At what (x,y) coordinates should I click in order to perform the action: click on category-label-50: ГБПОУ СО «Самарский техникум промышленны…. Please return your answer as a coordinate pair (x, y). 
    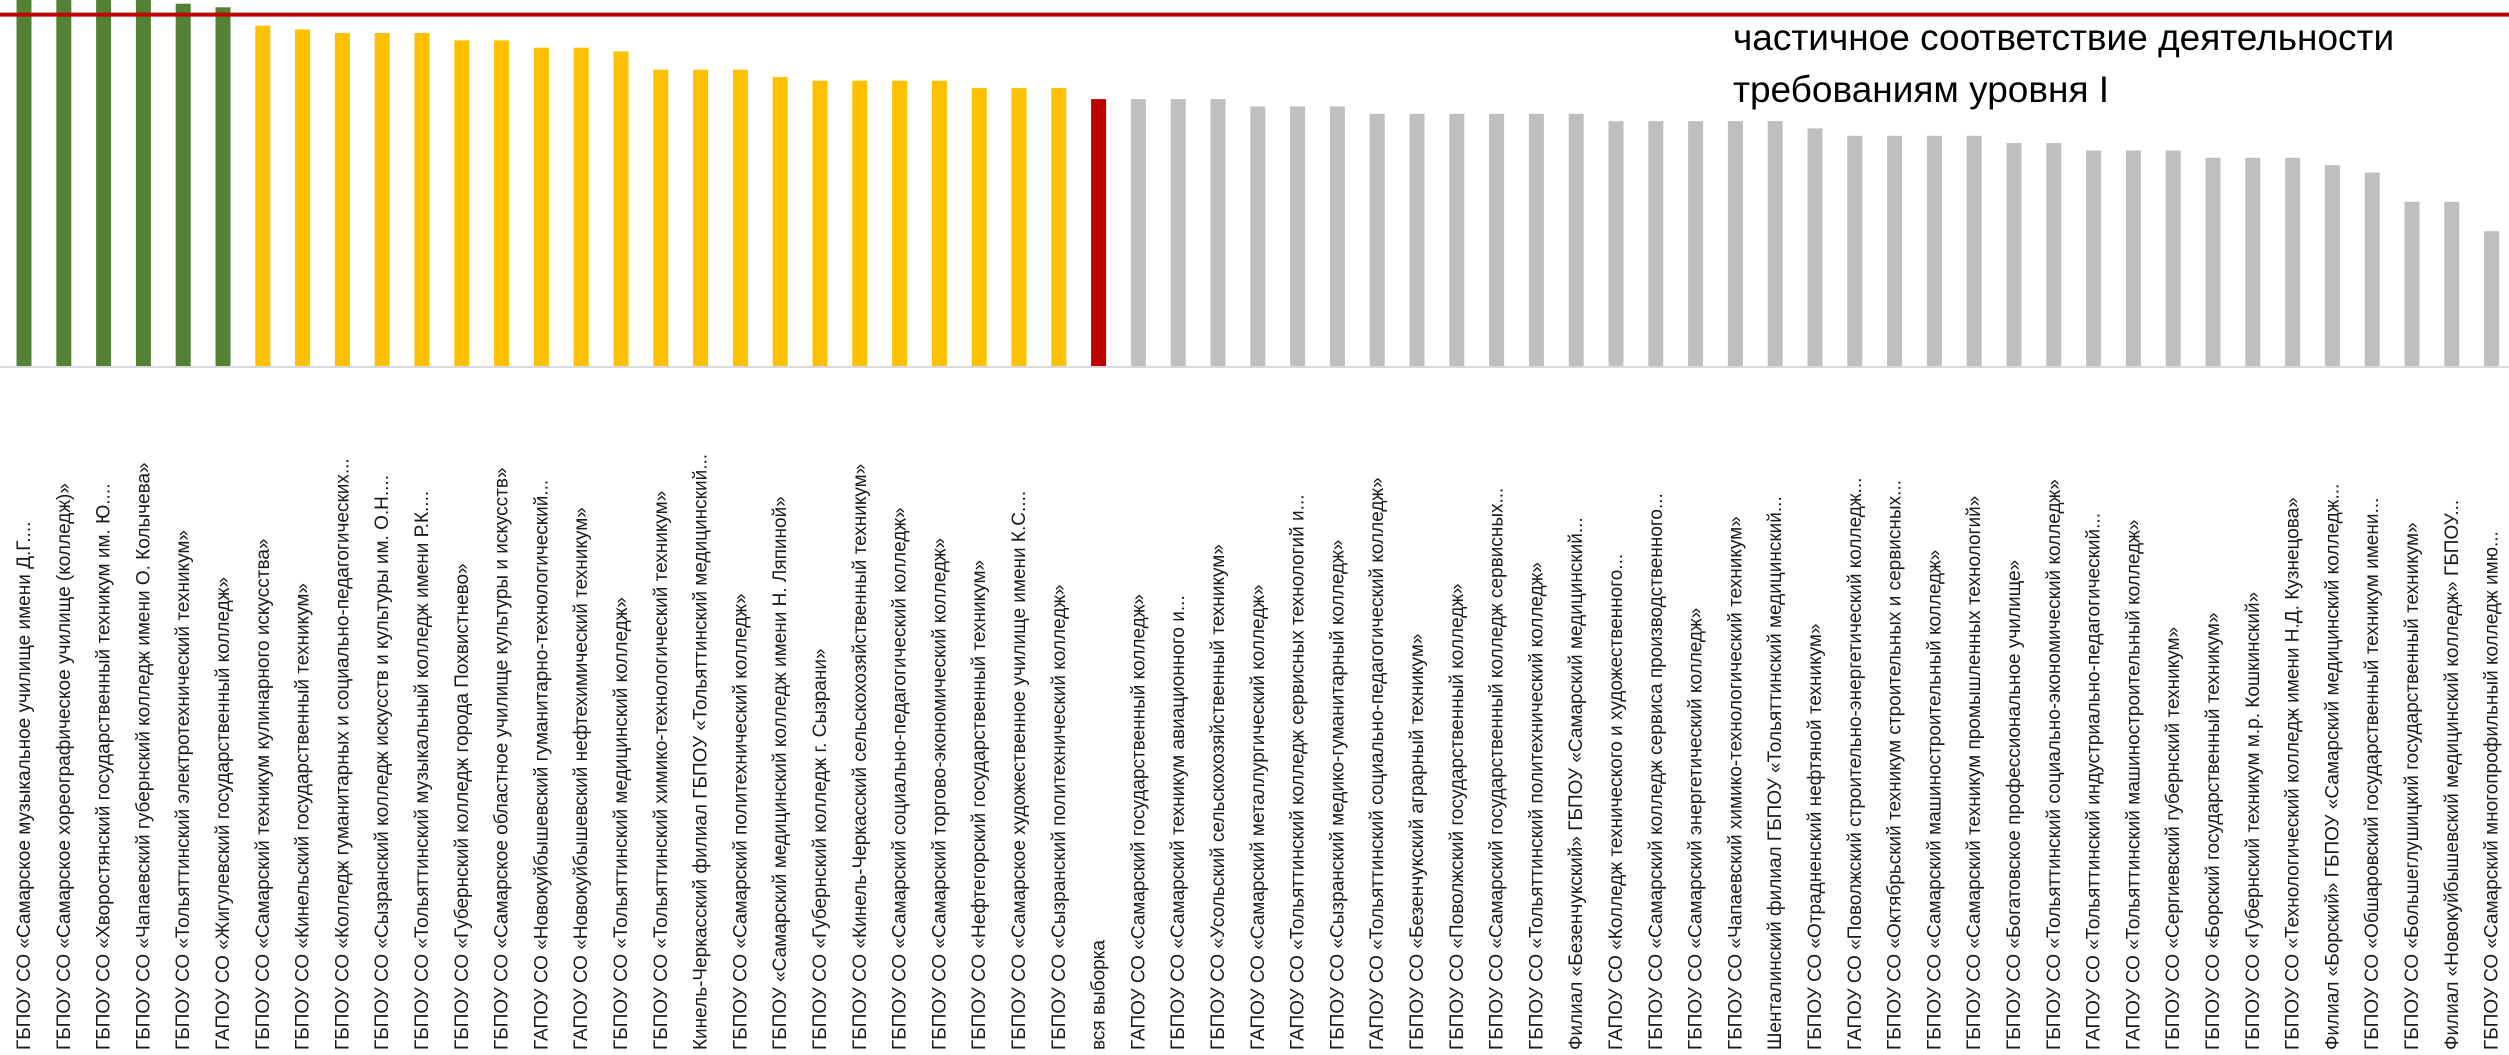
    Looking at the image, I should click on (1974, 773).